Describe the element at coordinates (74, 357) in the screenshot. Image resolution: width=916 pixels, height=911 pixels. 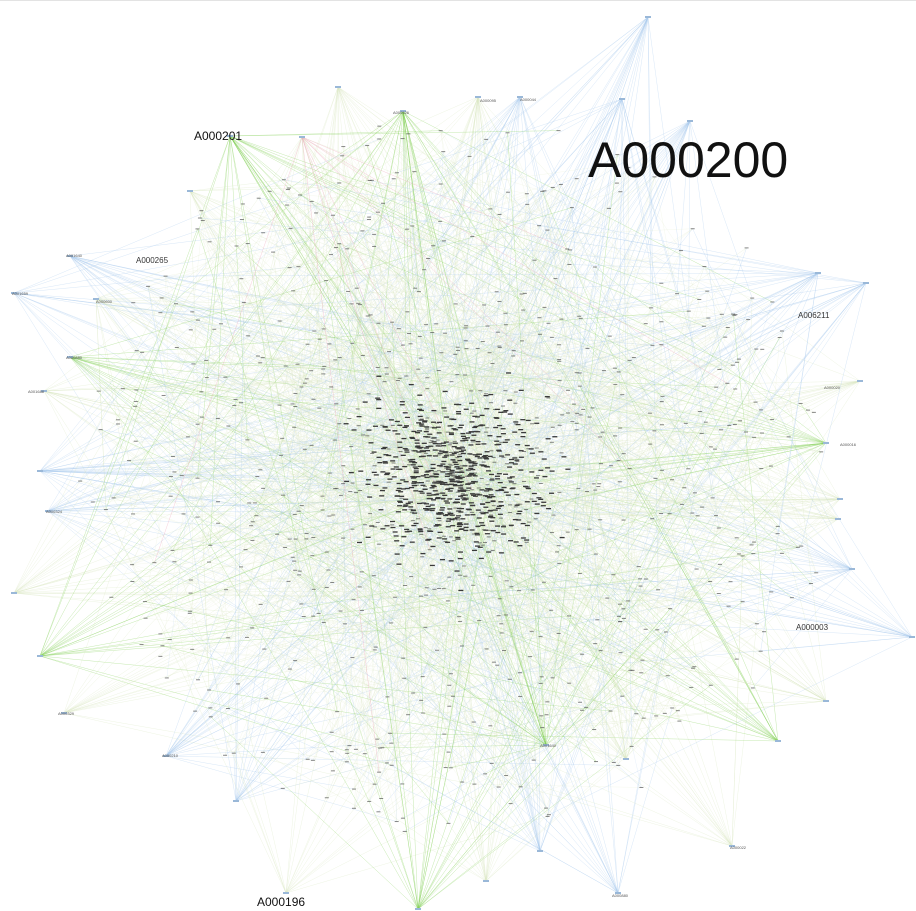
I see `small-label-2: A000880` at that location.